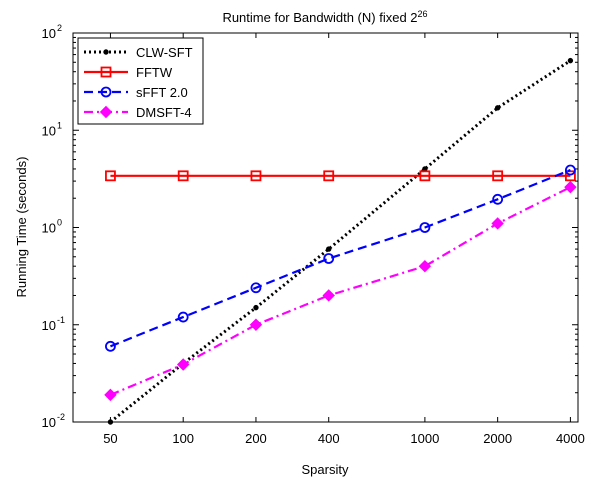 The height and width of the screenshot is (483, 610). I want to click on y-tick-exponent: -1, so click(61, 320).